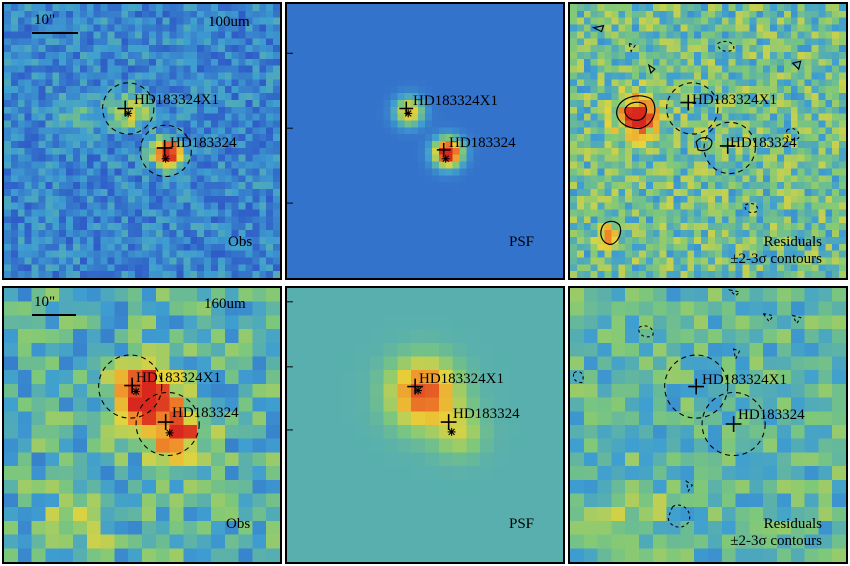 The height and width of the screenshot is (566, 850). Describe the element at coordinates (229, 22) in the screenshot. I see `band-label: 100um` at that location.